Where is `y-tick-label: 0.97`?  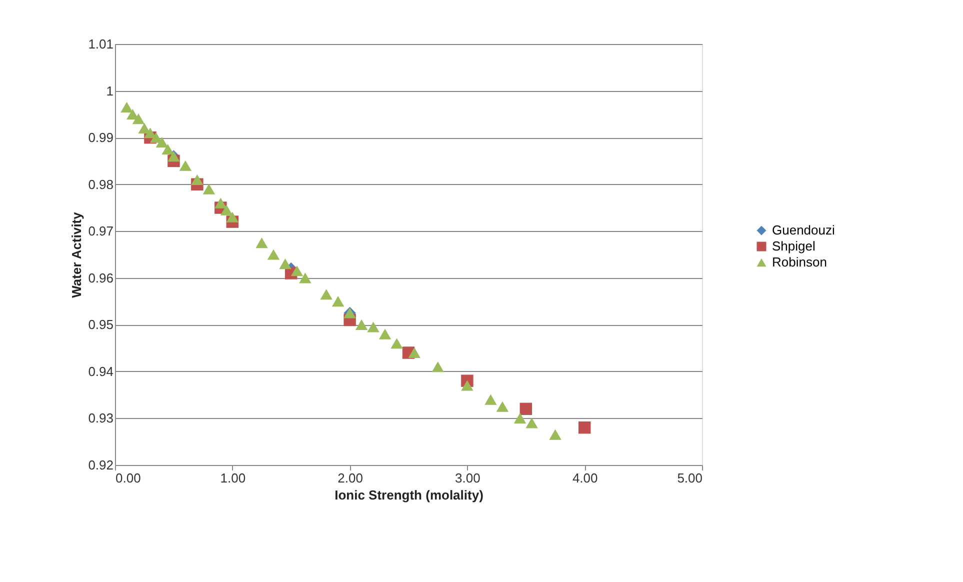
y-tick-label: 0.97 is located at coordinates (101, 231).